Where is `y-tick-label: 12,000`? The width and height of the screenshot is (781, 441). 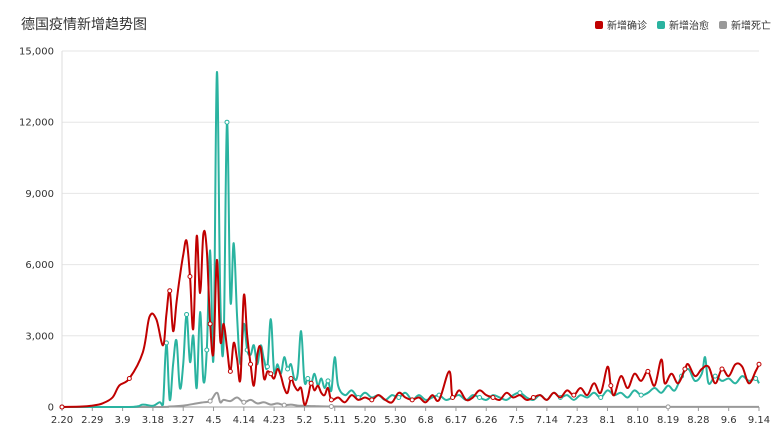
y-tick-label: 12,000 is located at coordinates (36, 123).